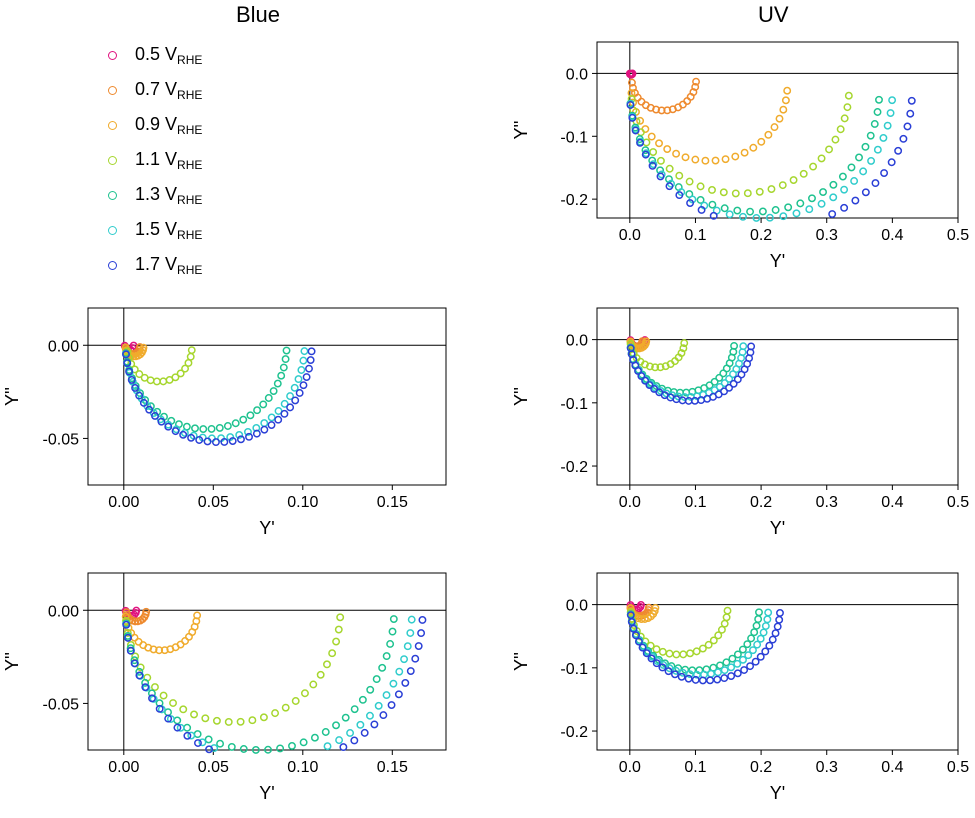  What do you see at coordinates (193, 90) in the screenshot?
I see `legend-item: 0.7 VRHE` at bounding box center [193, 90].